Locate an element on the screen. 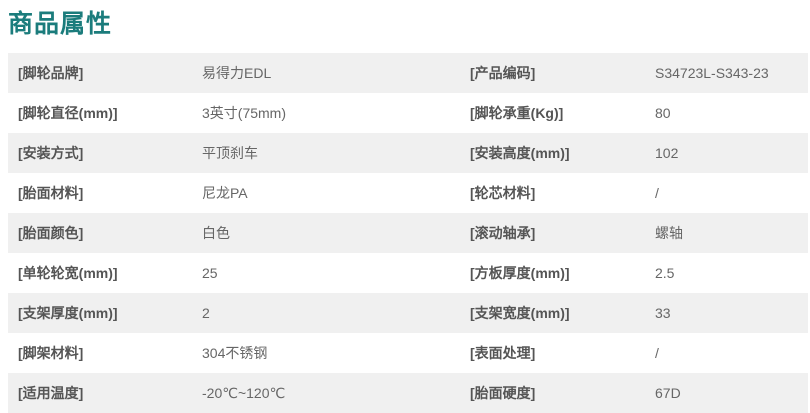 This screenshot has width=810, height=413. attribute-value: 螺轴 is located at coordinates (669, 233).